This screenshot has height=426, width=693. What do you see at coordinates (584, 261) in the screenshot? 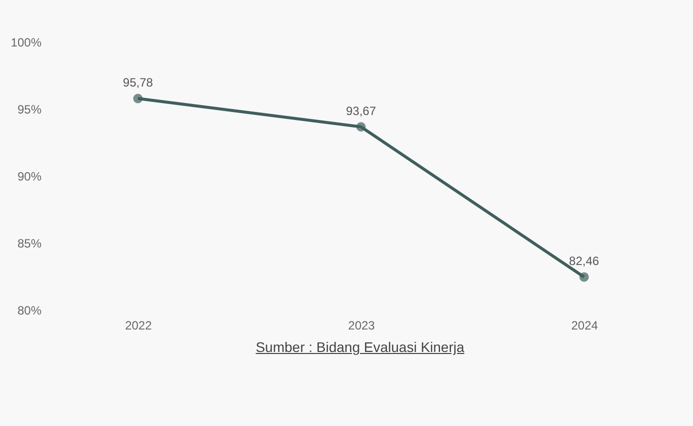
I see `data-label: 82,46` at bounding box center [584, 261].